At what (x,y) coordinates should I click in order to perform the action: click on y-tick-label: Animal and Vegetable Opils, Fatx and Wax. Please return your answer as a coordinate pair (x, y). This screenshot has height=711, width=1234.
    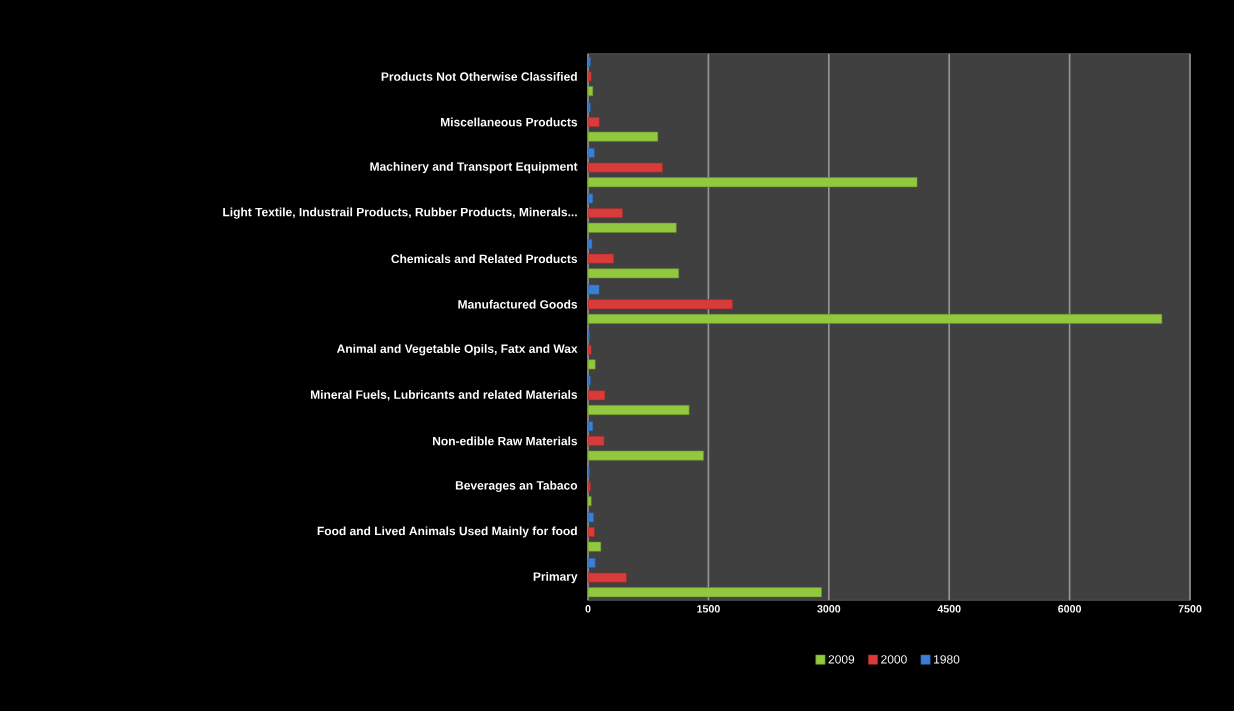
    Looking at the image, I should click on (457, 350).